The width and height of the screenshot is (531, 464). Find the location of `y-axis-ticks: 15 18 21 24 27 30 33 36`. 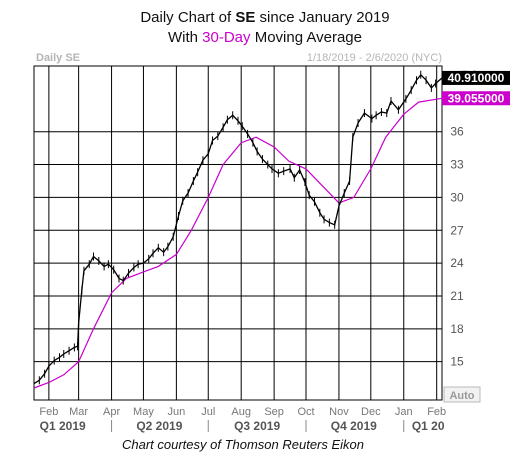

y-axis-ticks: 15 18 21 24 27 30 33 36 is located at coordinates (457, 247).